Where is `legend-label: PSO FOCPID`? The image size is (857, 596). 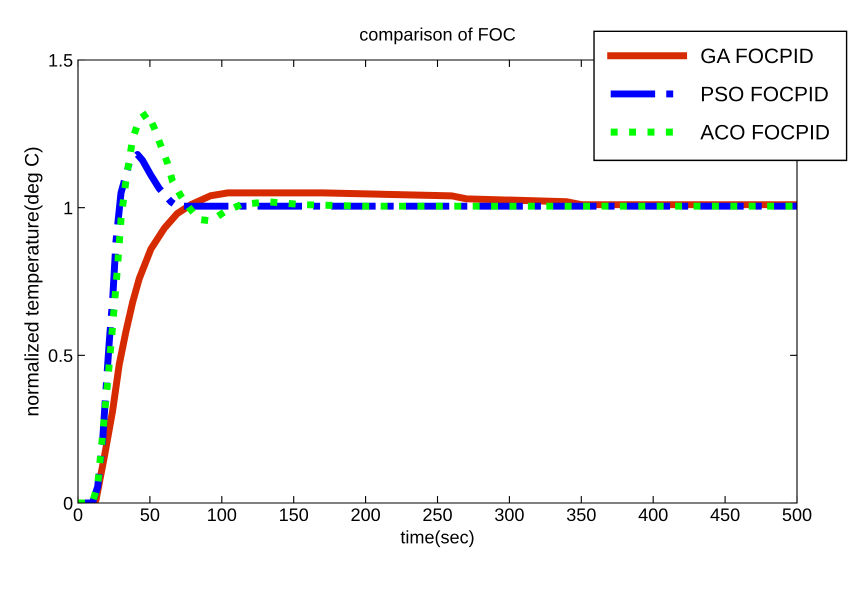 legend-label: PSO FOCPID is located at coordinates (765, 94).